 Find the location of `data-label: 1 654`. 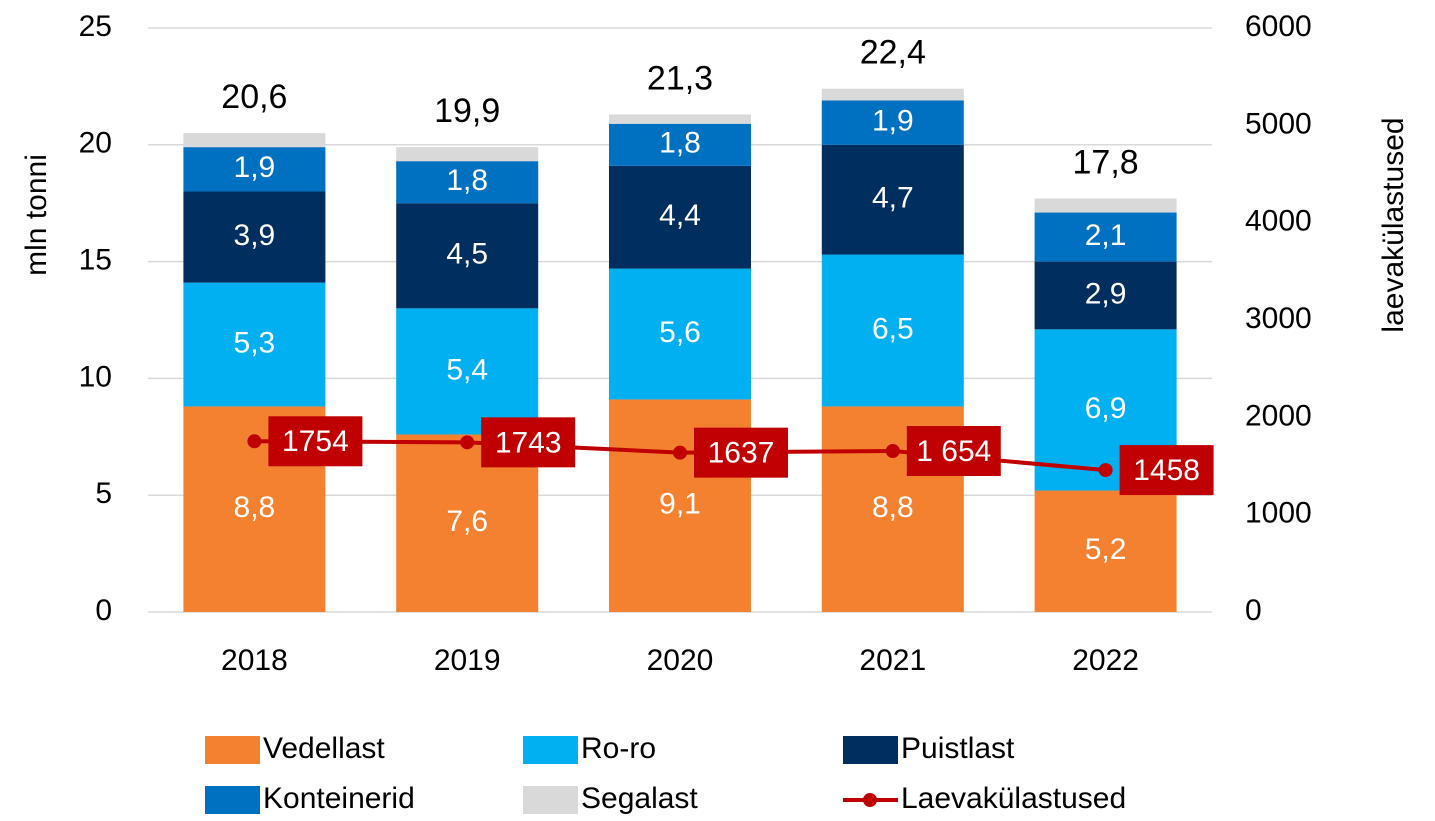

data-label: 1 654 is located at coordinates (953, 451).